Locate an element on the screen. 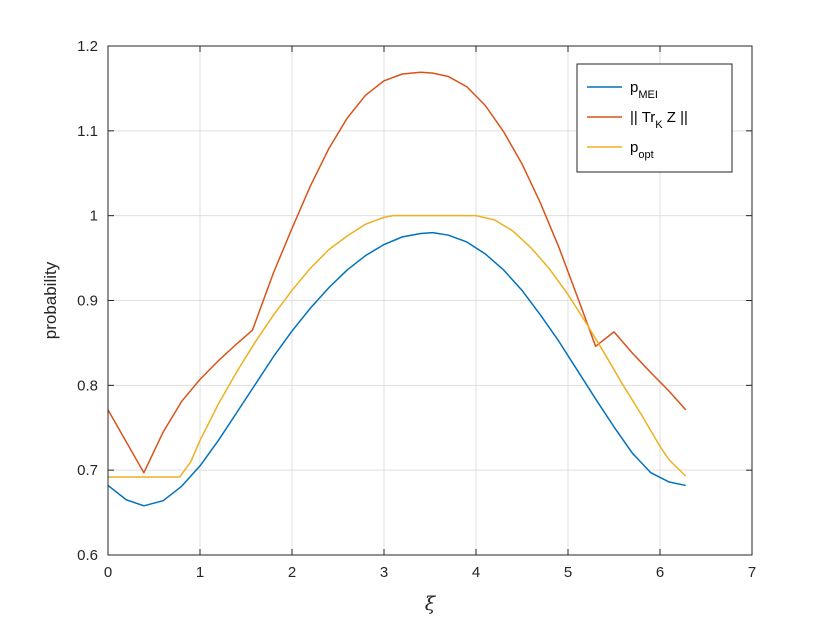 The height and width of the screenshot is (623, 830). x-tick-label: 5 is located at coordinates (568, 572).